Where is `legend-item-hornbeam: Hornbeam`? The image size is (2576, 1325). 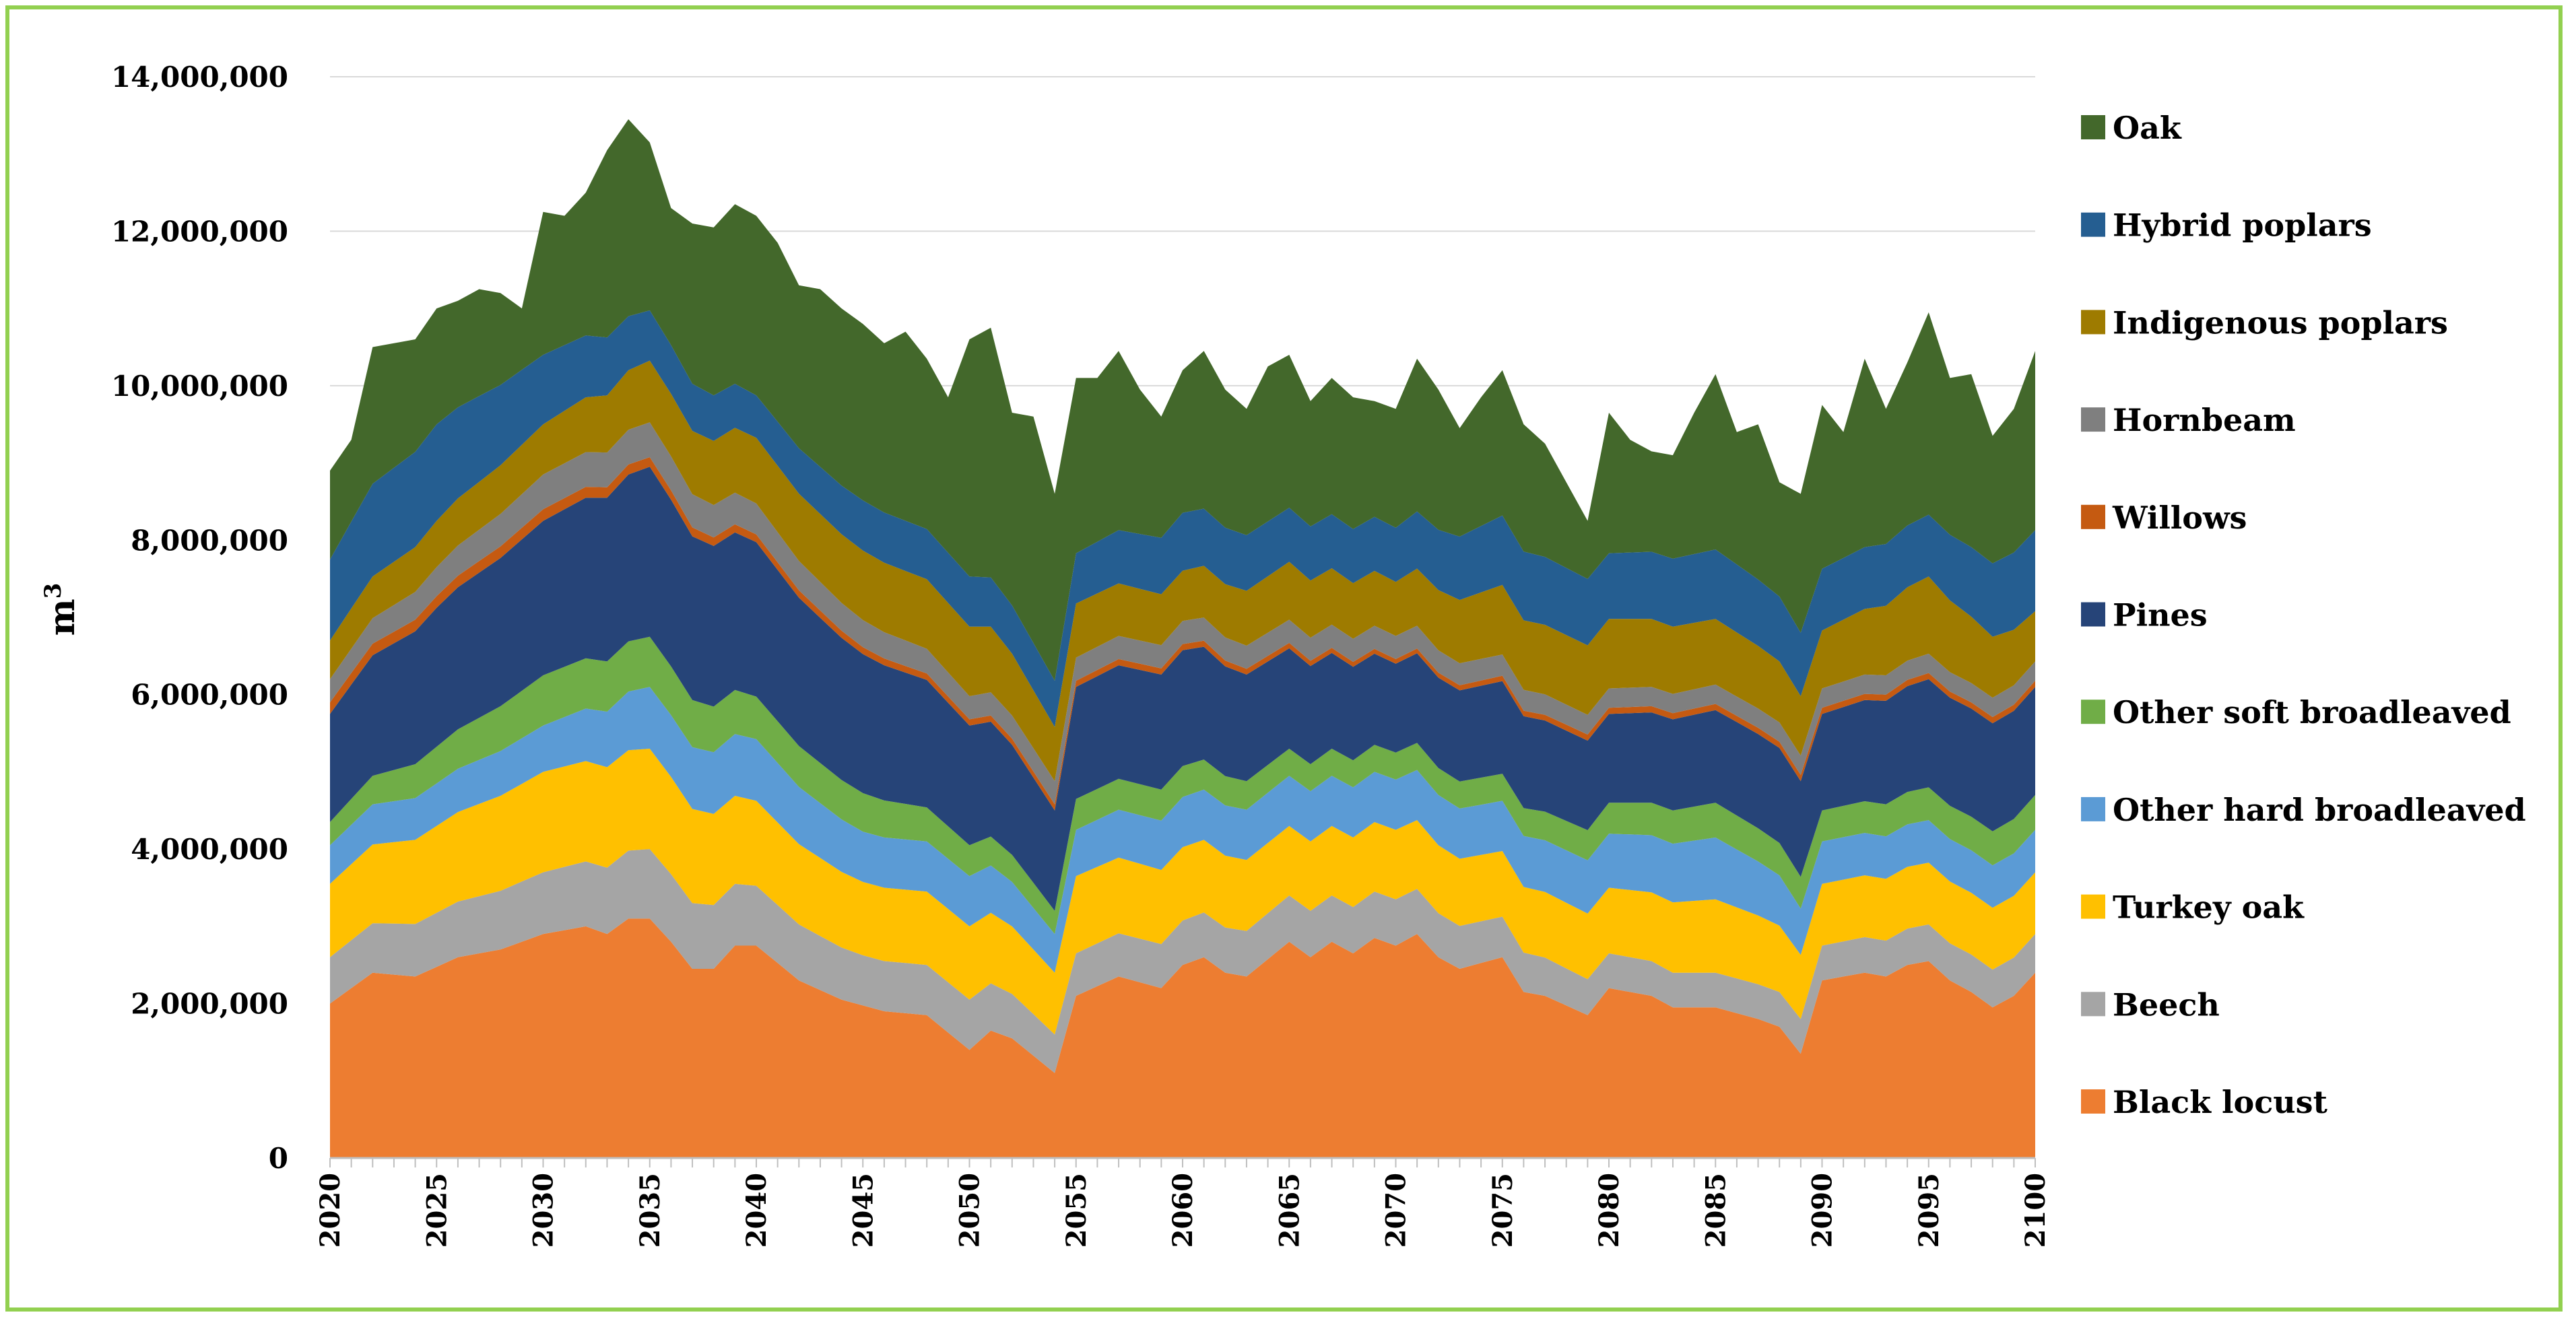
legend-item-hornbeam: Hornbeam is located at coordinates (2188, 420).